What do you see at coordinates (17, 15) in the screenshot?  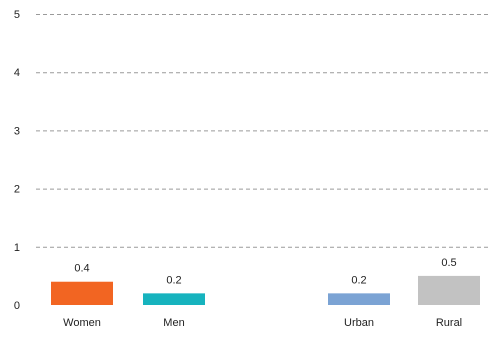 I see `y-tick-label: 5` at bounding box center [17, 15].